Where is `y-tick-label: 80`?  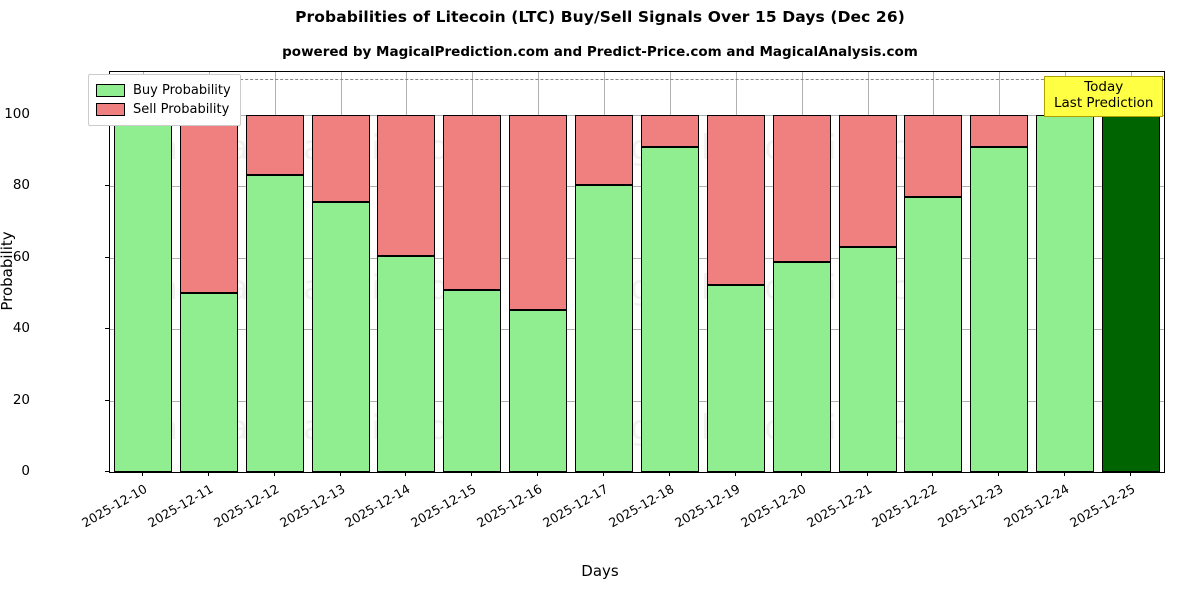
y-tick-label: 80 is located at coordinates (21, 185).